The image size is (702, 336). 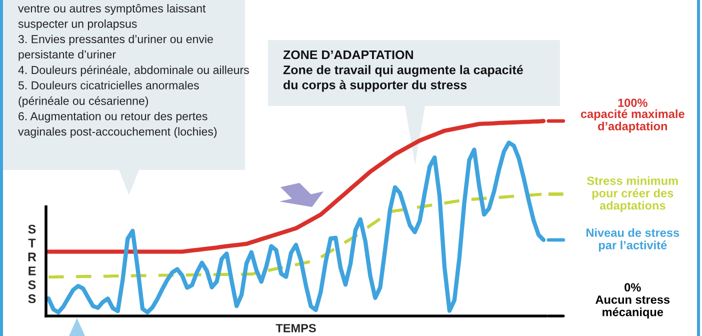 I want to click on text: ZONE D’ADAPTATION Zone de travail qui augmente la capacité du corps à supporter du stress, so click(x=403, y=71).